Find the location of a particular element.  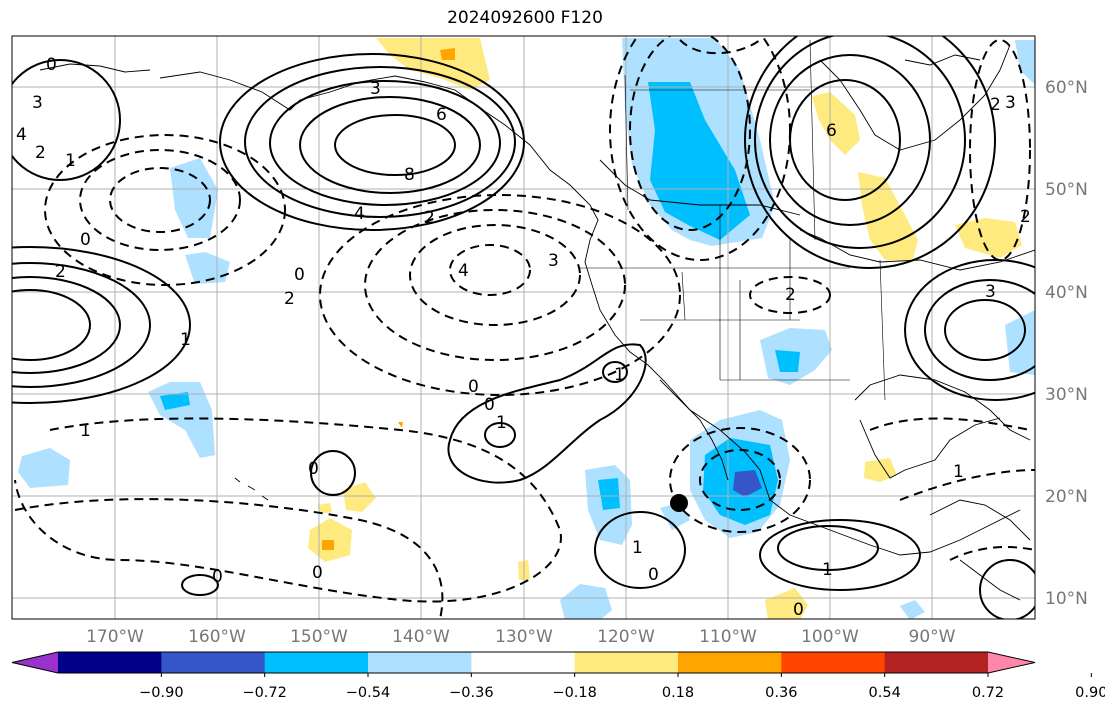

lat-label: 60°N is located at coordinates (1066, 88).